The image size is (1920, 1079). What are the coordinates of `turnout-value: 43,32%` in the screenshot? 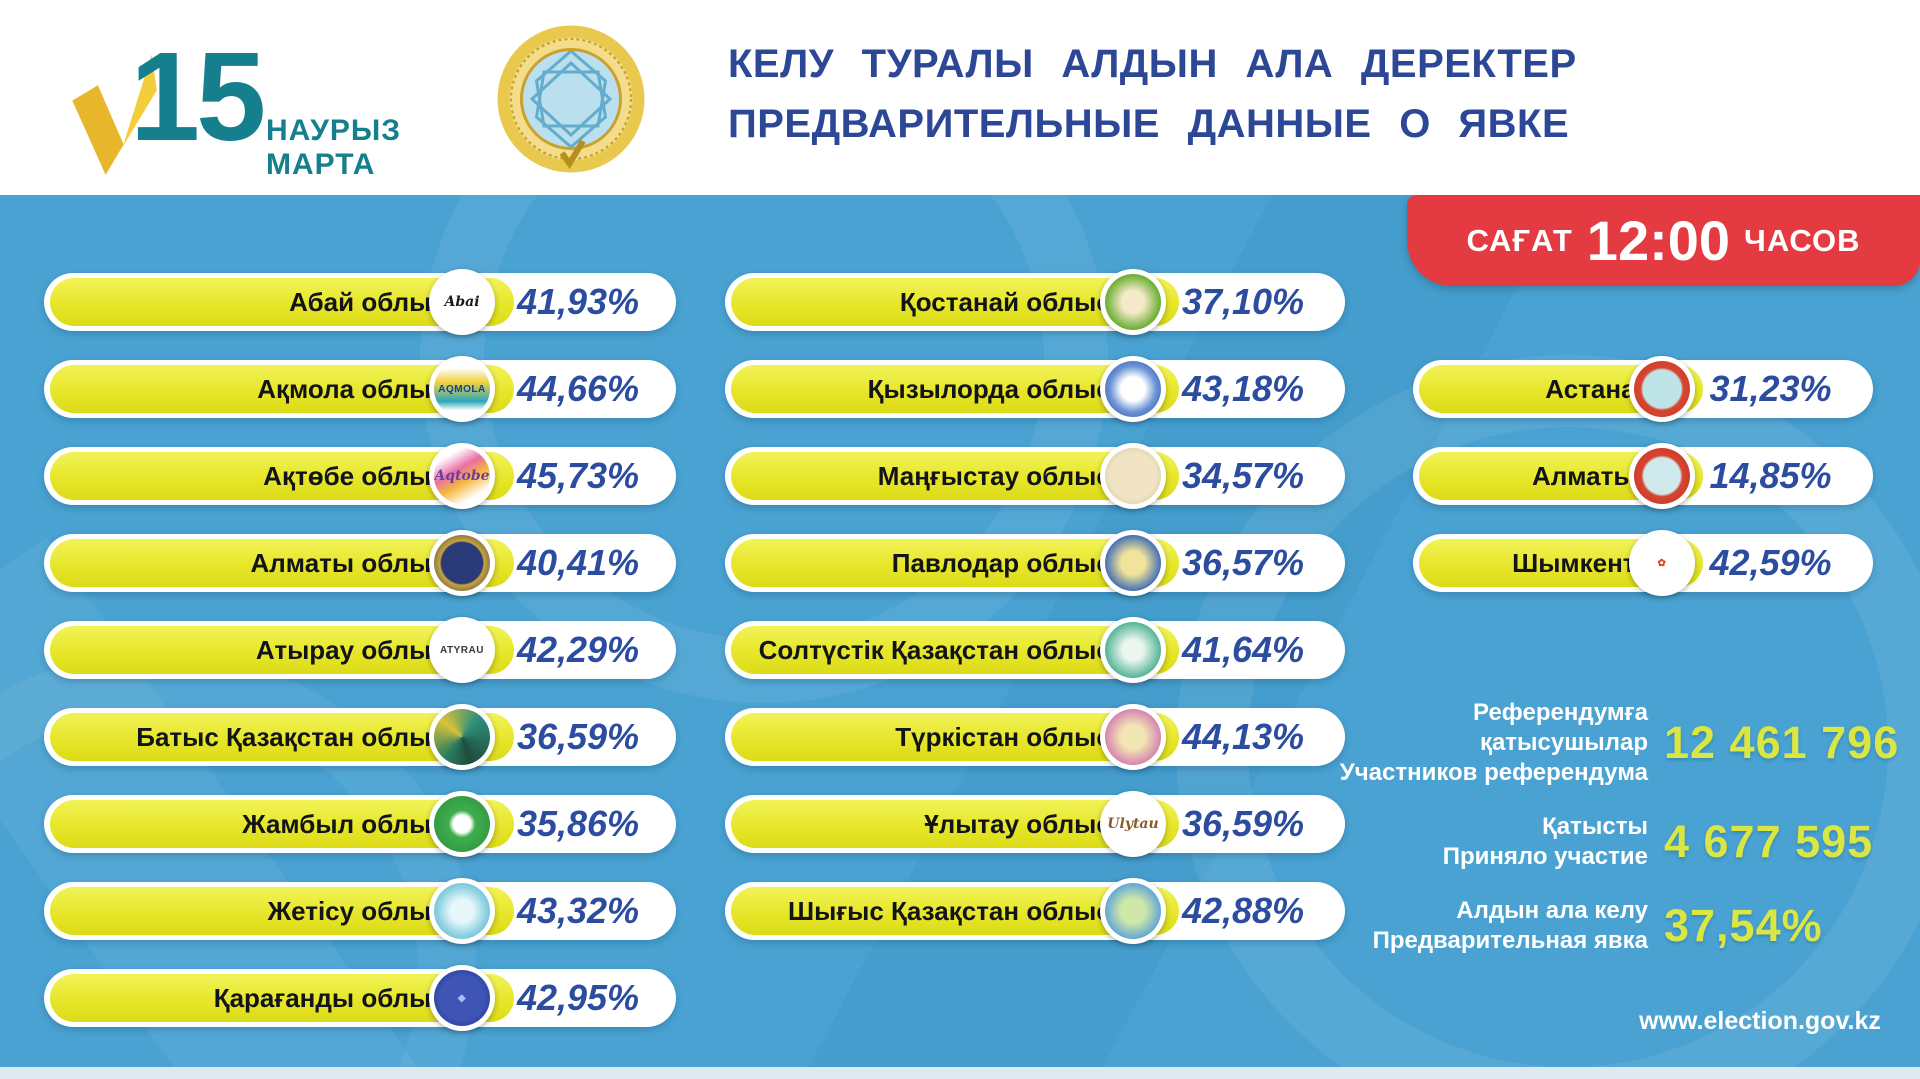 It's located at (578, 910).